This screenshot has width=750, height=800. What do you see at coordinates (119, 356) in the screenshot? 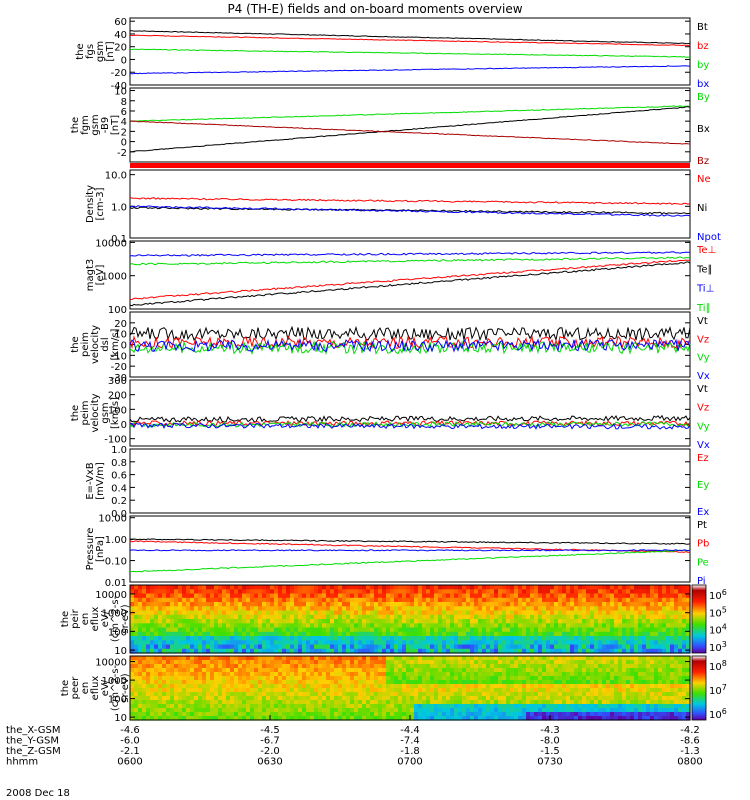
I see `y-tick-label: -10` at bounding box center [119, 356].